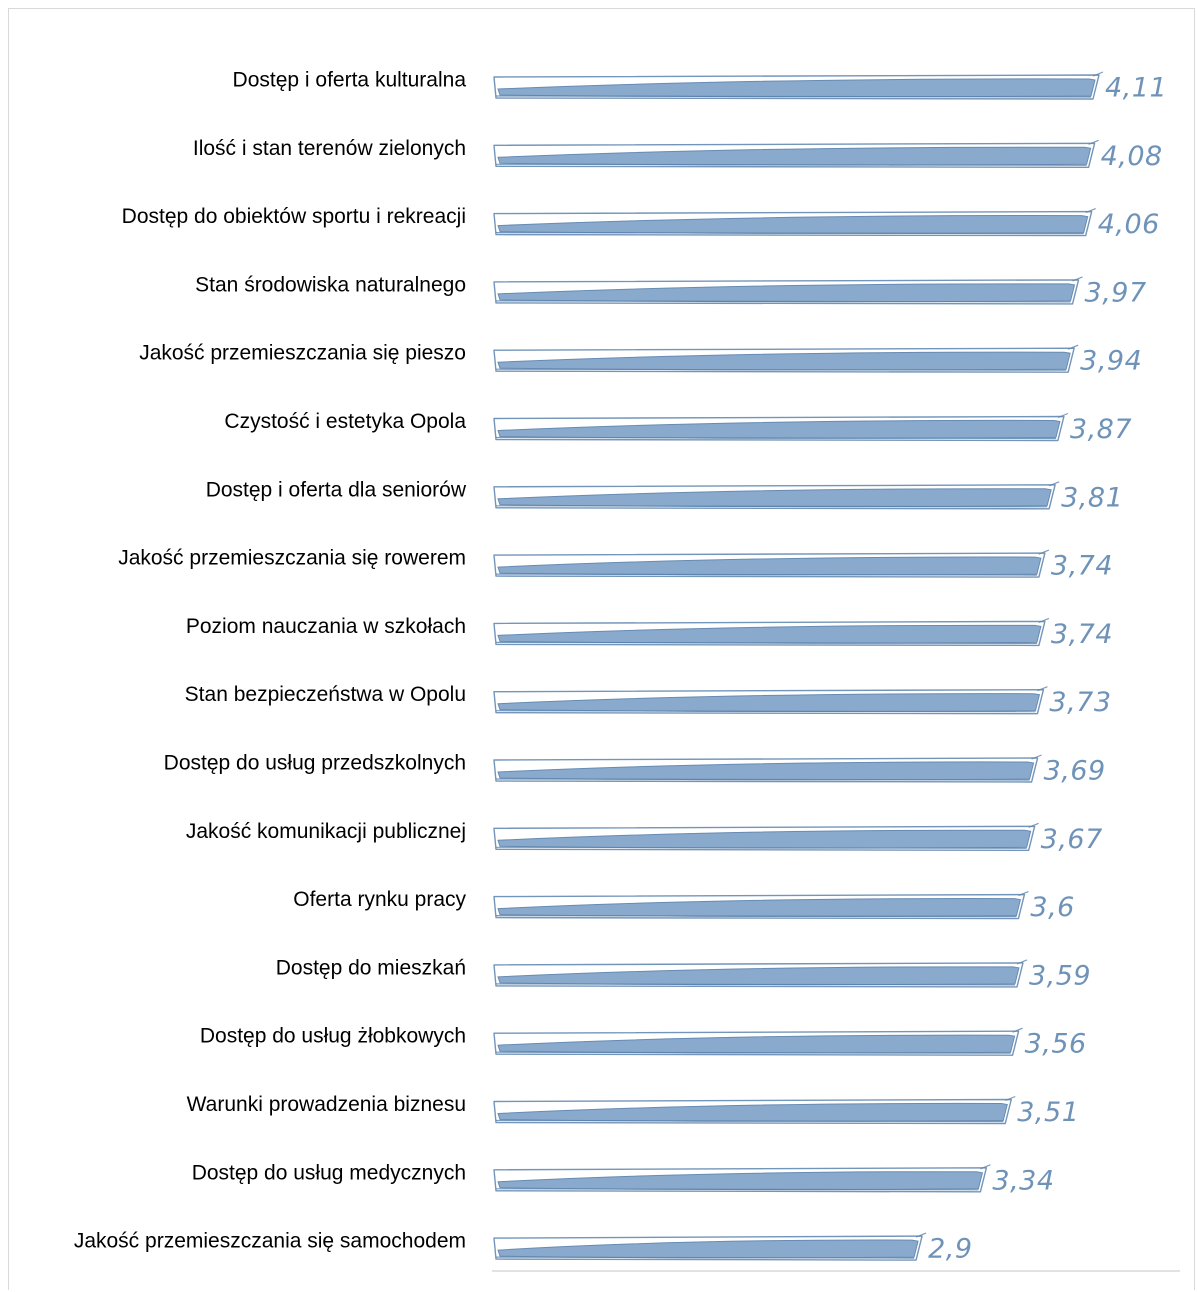  Describe the element at coordinates (1023, 1180) in the screenshot. I see `value-label: 3,34` at that location.